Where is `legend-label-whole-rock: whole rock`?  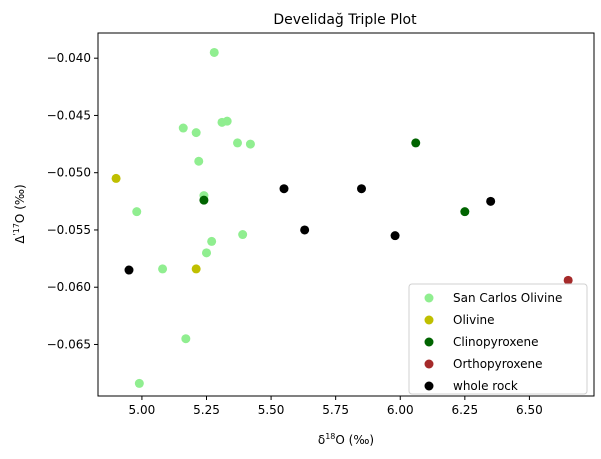 legend-label-whole-rock: whole rock is located at coordinates (485, 386).